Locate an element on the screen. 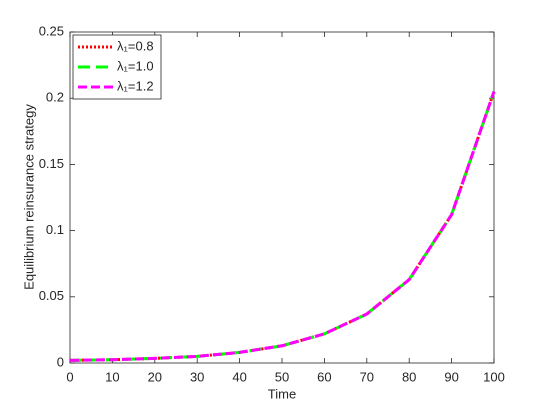 This screenshot has height=409, width=545. x-tick-label: 60 is located at coordinates (324, 376).